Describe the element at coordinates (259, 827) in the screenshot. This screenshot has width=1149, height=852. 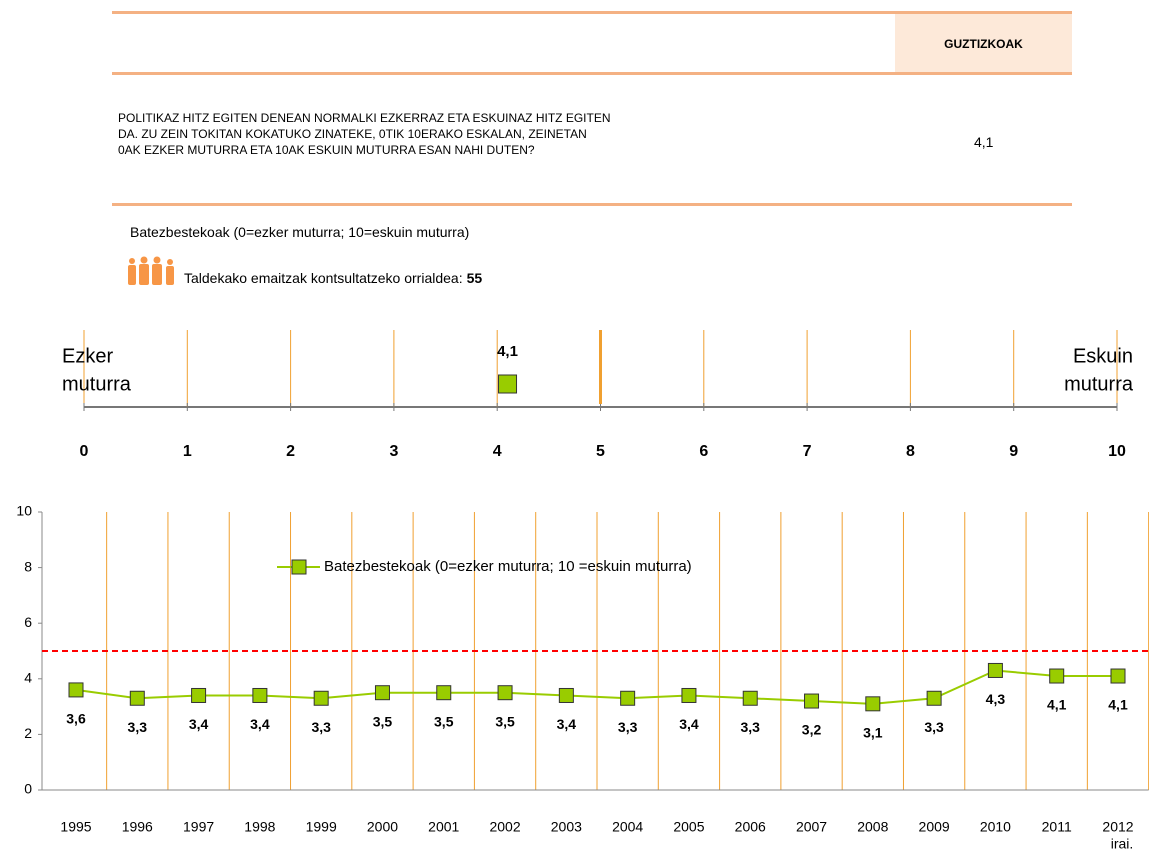
I see `x-tick-label: 1998` at that location.